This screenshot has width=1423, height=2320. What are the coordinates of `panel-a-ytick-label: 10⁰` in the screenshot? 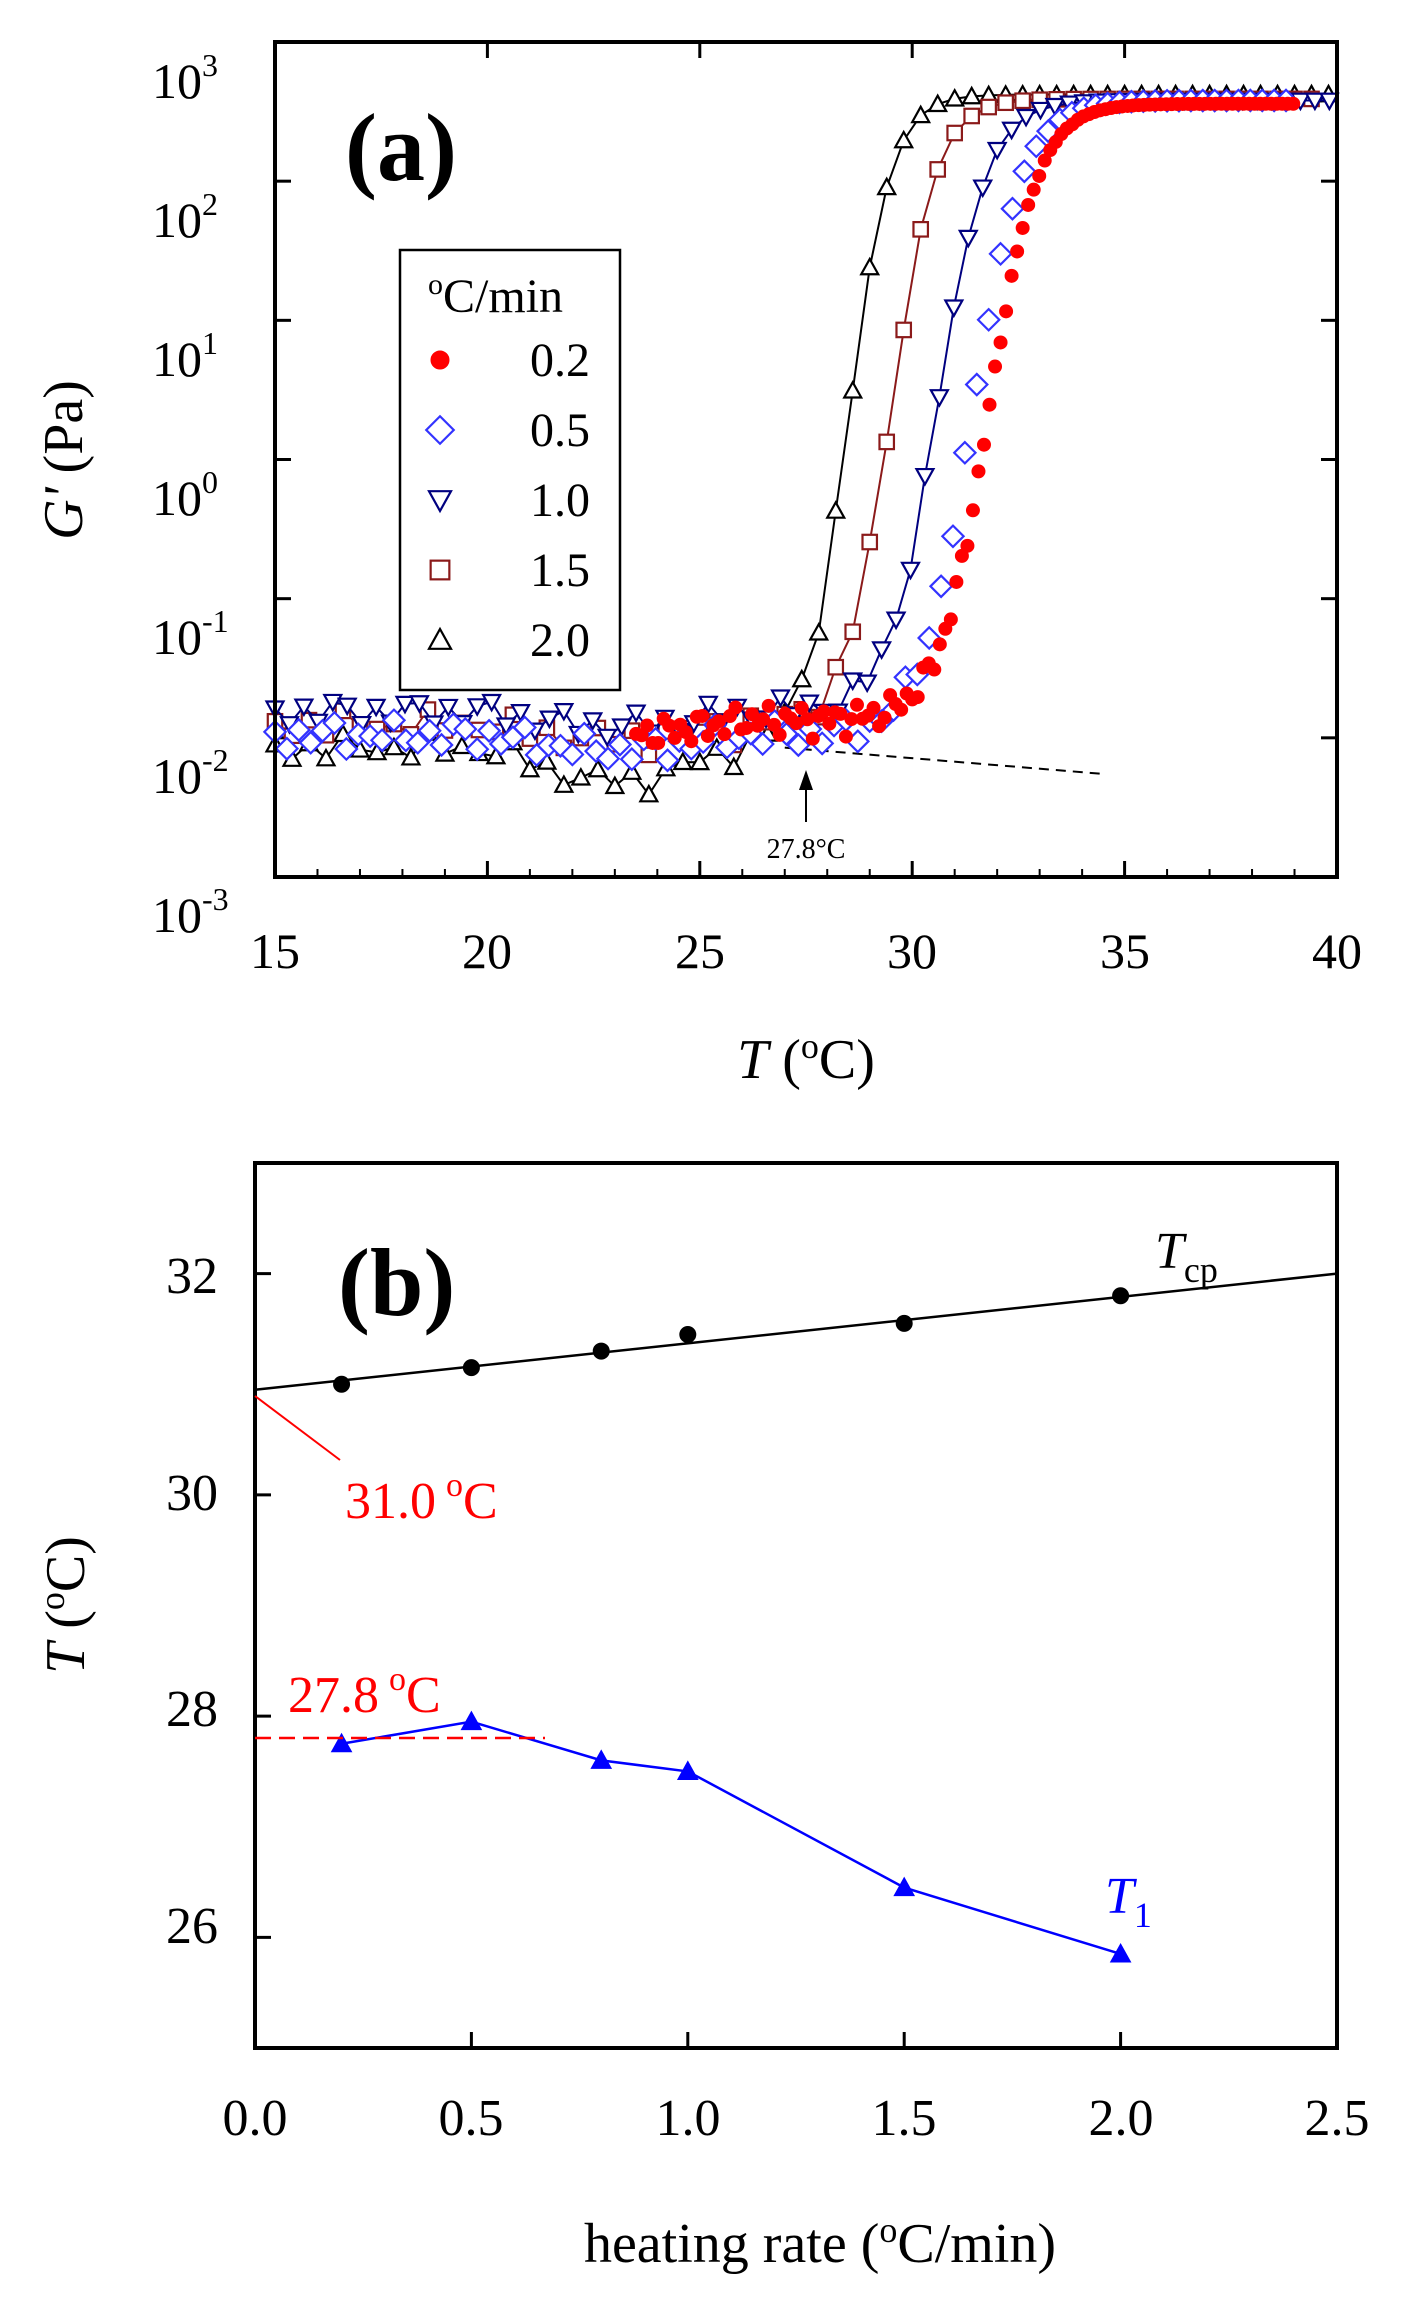 It's located at (185, 495).